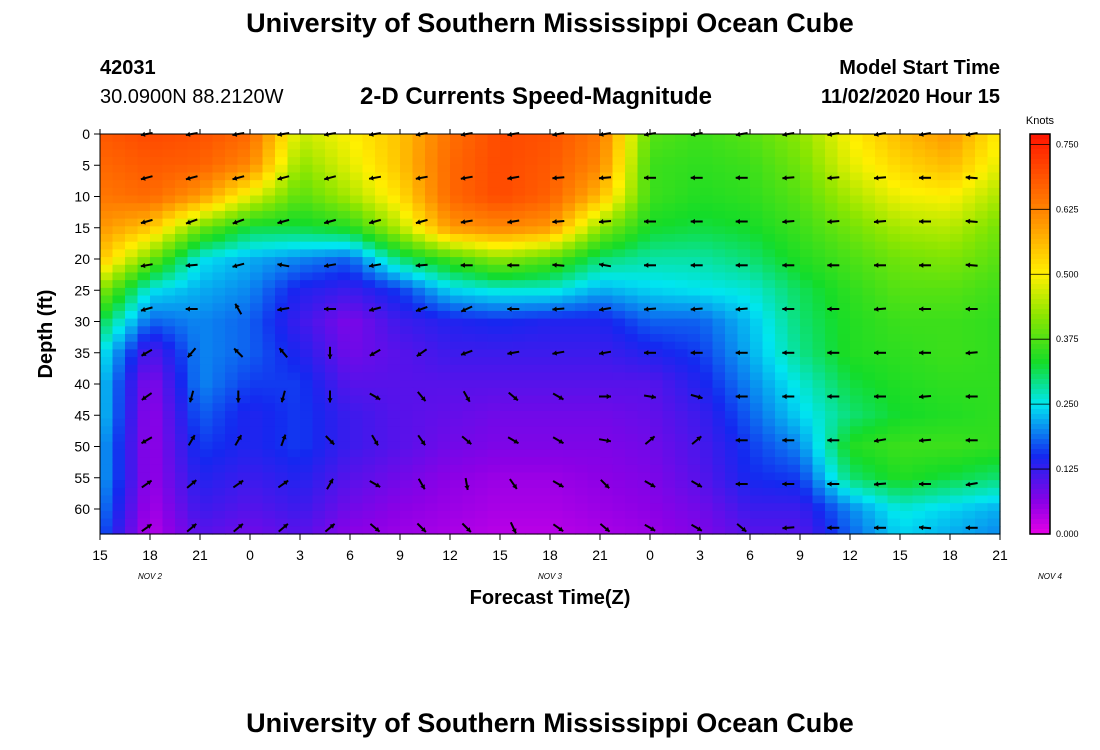 Image resolution: width=1100 pixels, height=750 pixels. I want to click on colorbar-tick-label: 0.625, so click(1067, 209).